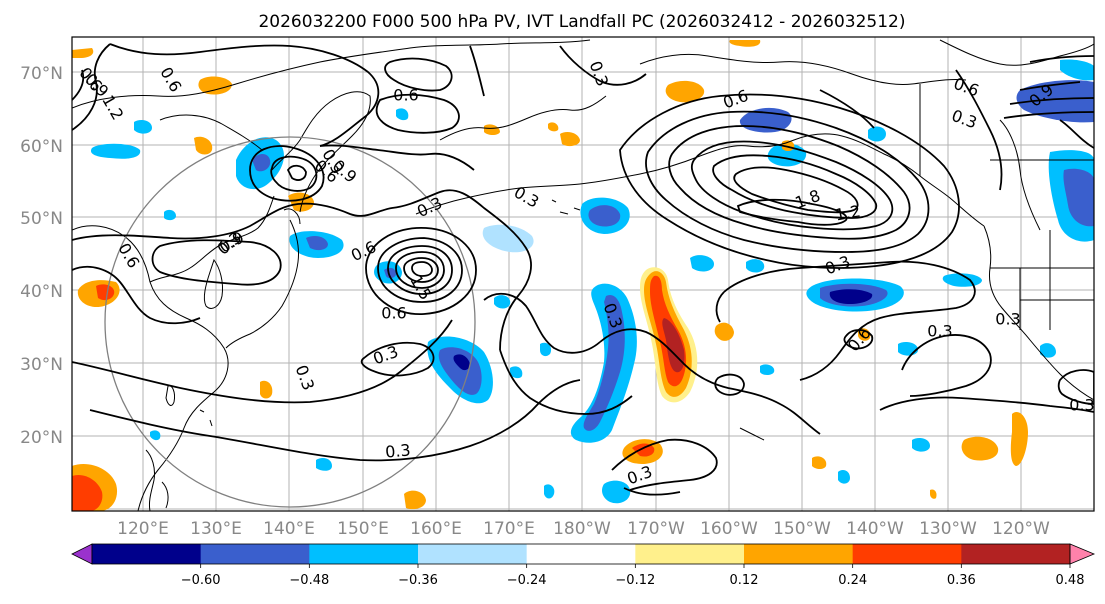  I want to click on colorbar-tick-label: 0.12, so click(744, 580).